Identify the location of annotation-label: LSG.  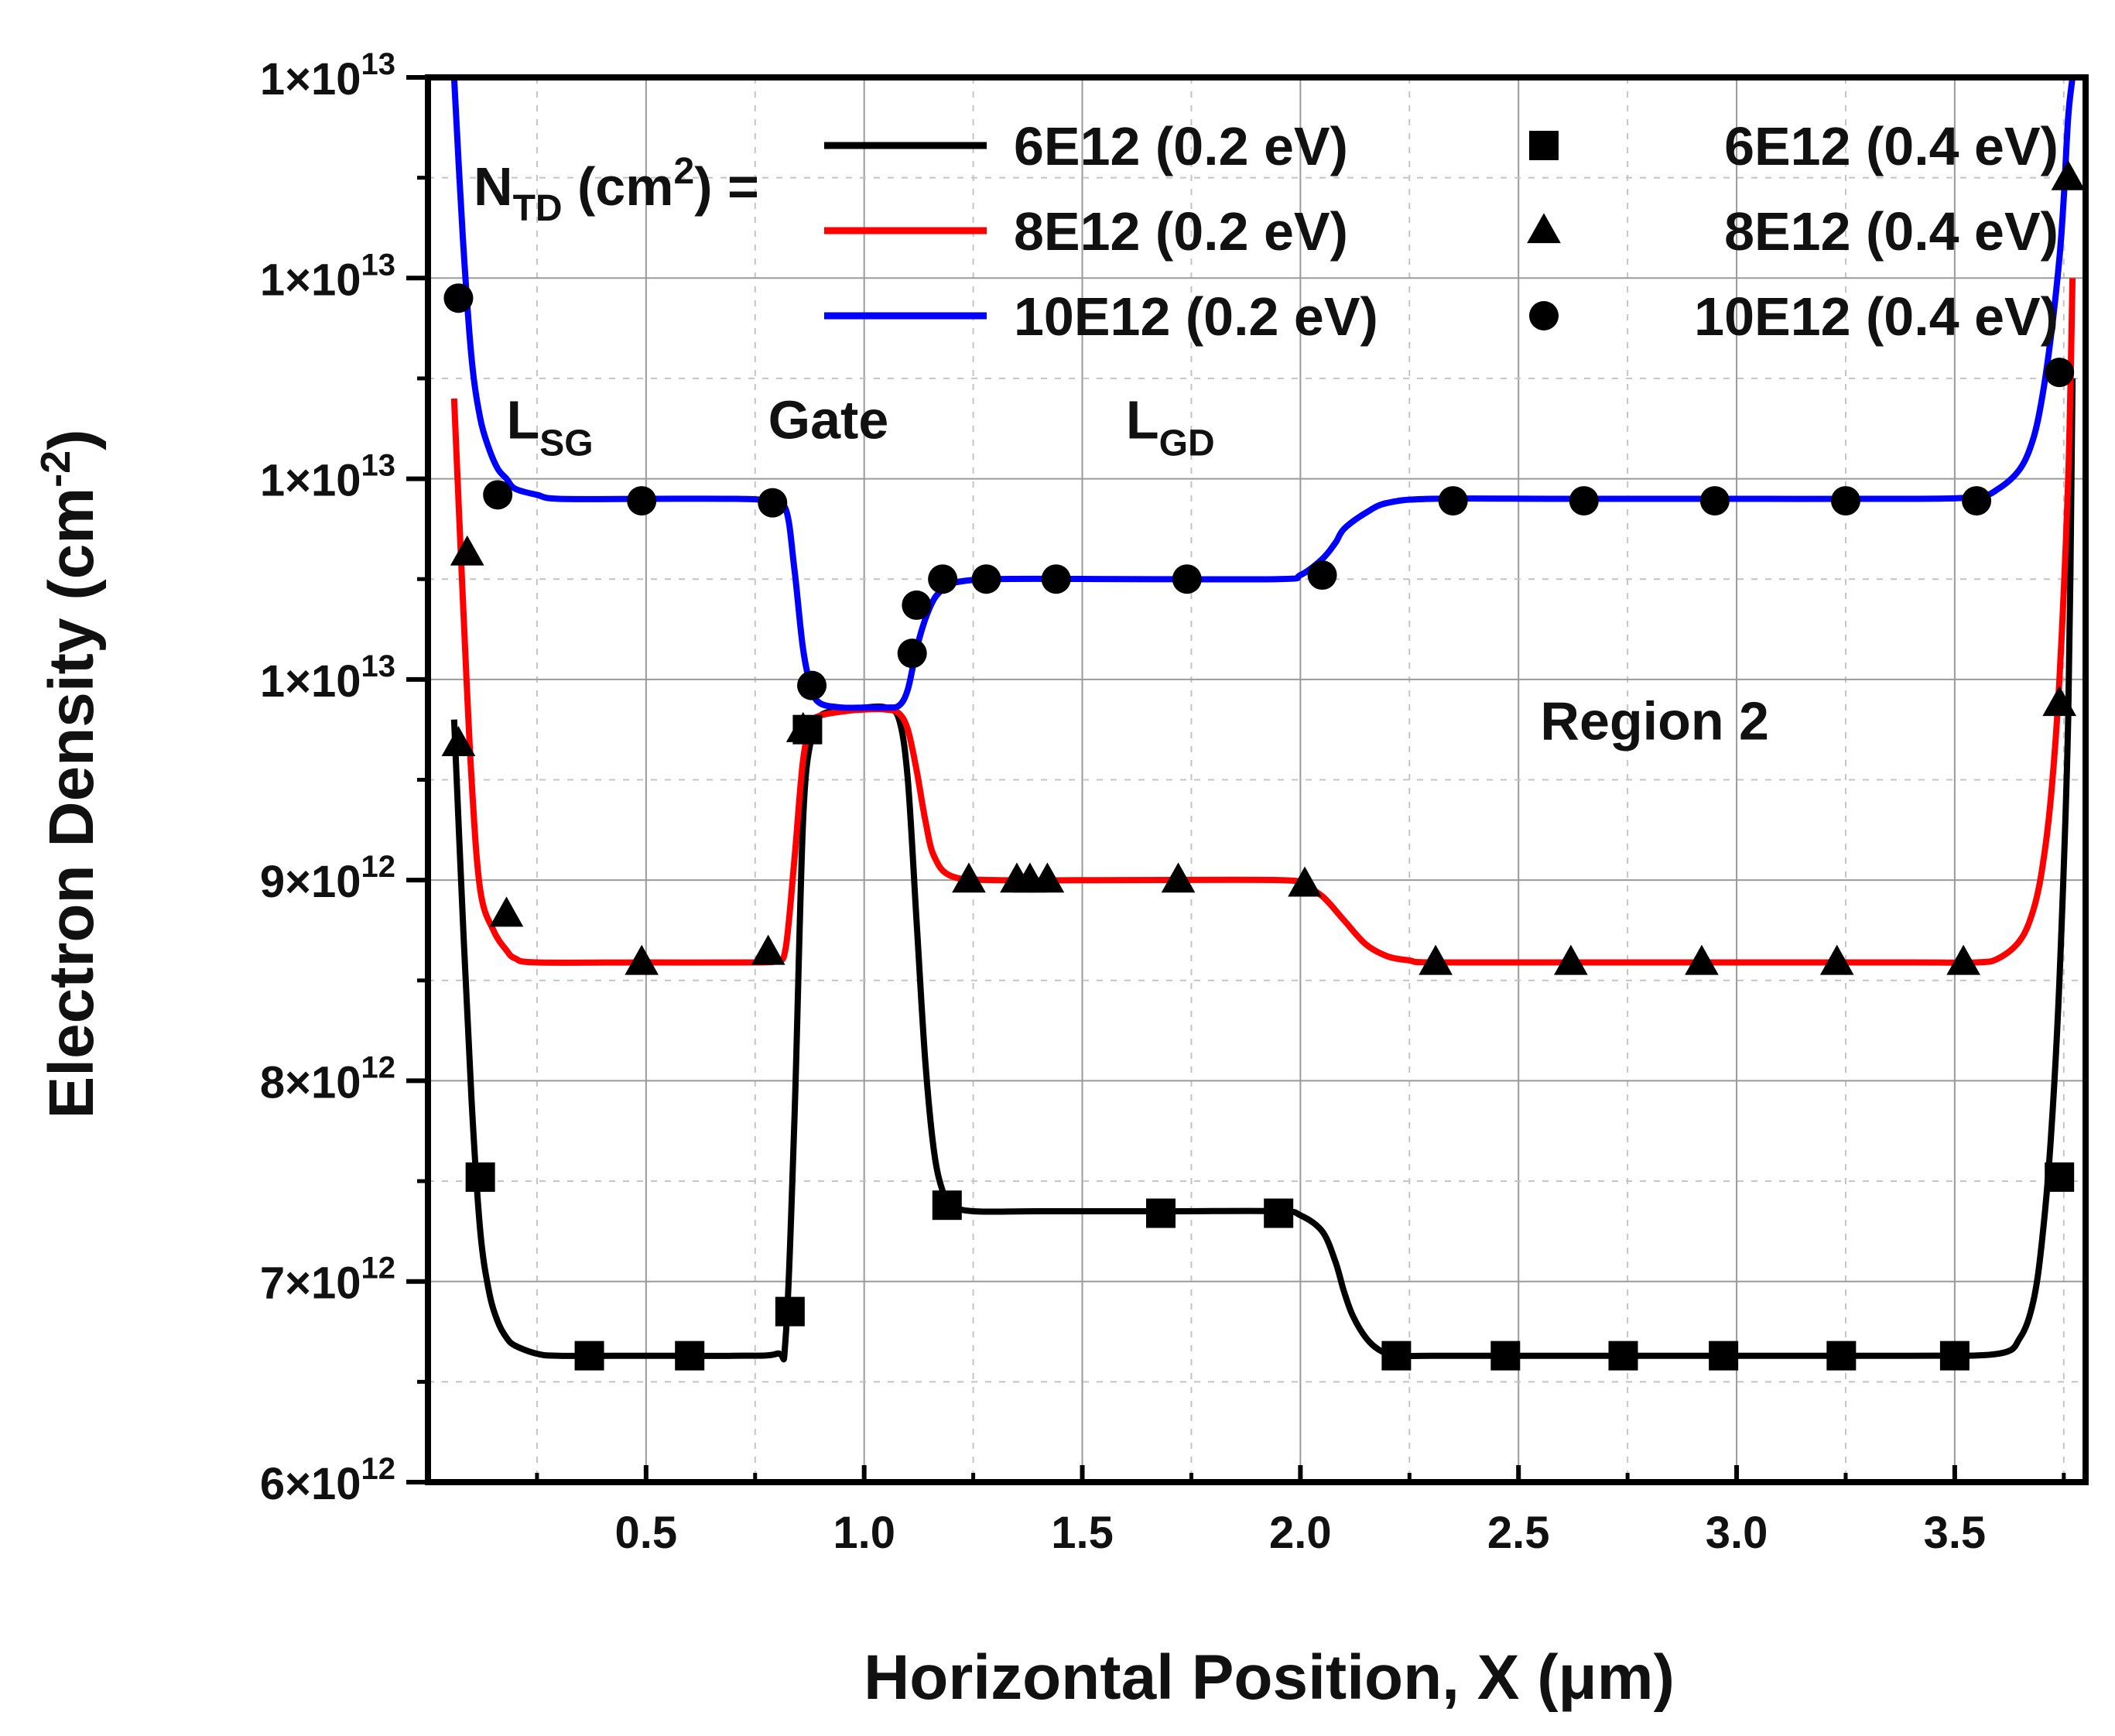
(549, 427).